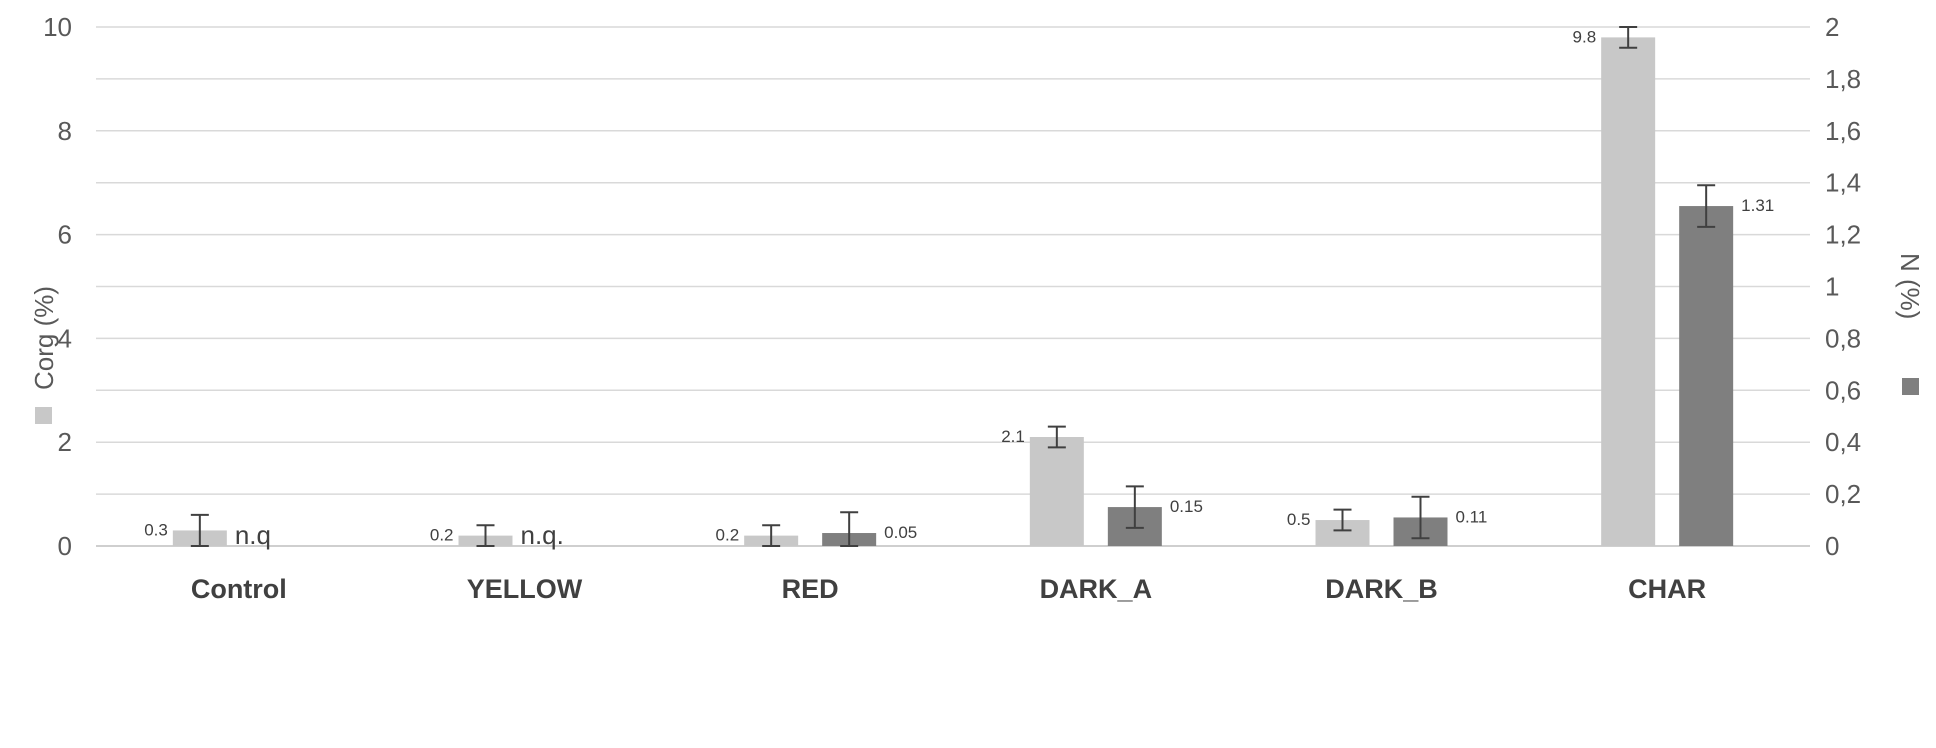  I want to click on data-label: 0.5, so click(1299, 519).